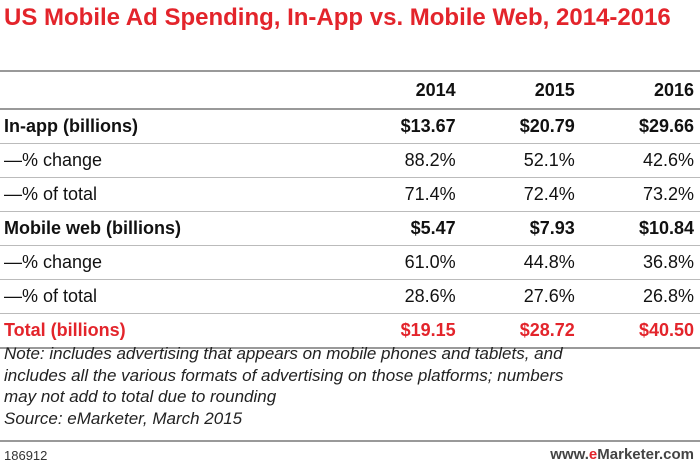 Image resolution: width=700 pixels, height=468 pixels. Describe the element at coordinates (569, 454) in the screenshot. I see `logo-part: www.` at that location.